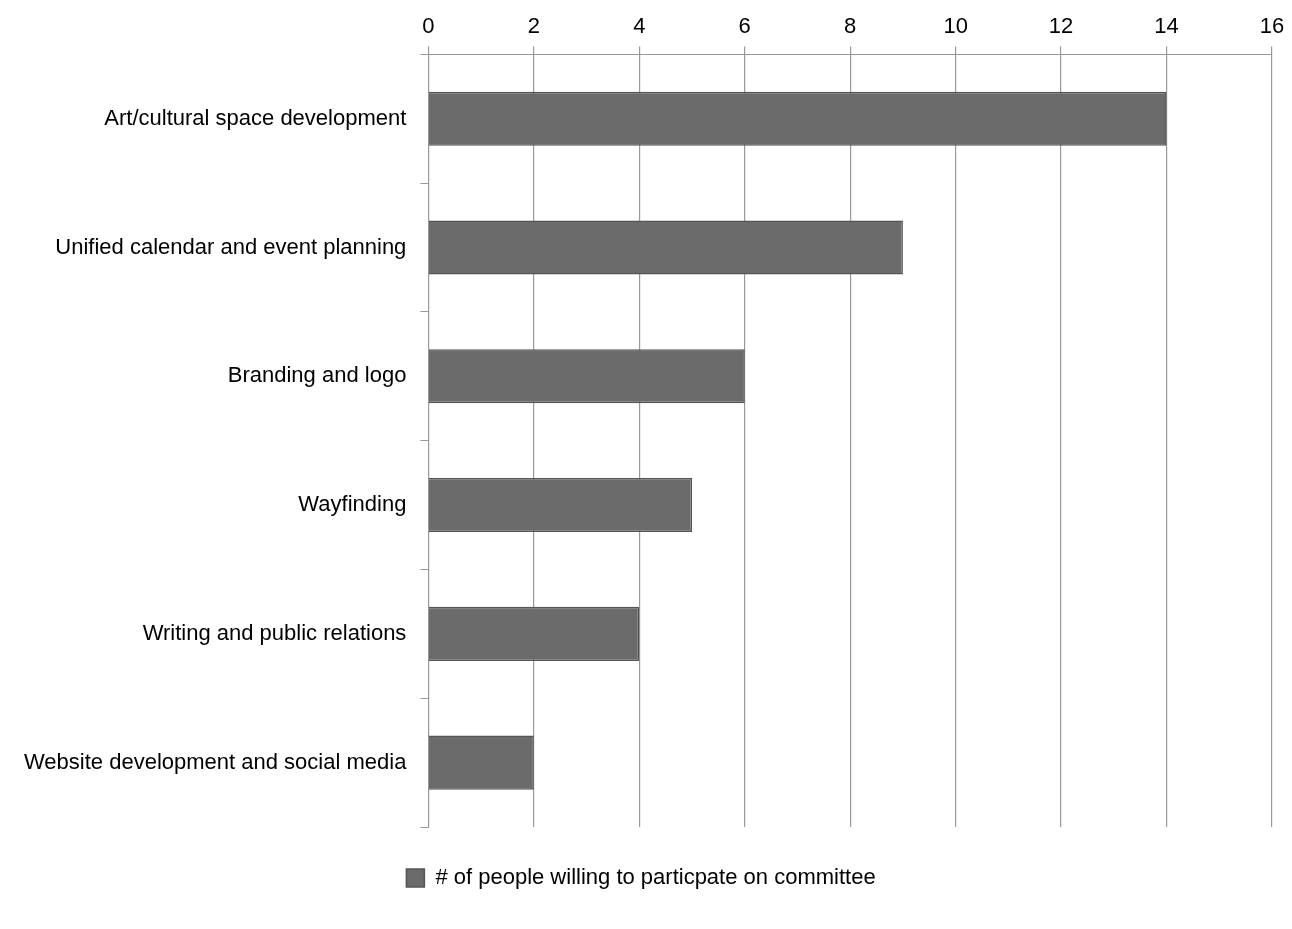 The image size is (1292, 929). Describe the element at coordinates (274, 632) in the screenshot. I see `y-tick-label: Writing and public relations` at that location.